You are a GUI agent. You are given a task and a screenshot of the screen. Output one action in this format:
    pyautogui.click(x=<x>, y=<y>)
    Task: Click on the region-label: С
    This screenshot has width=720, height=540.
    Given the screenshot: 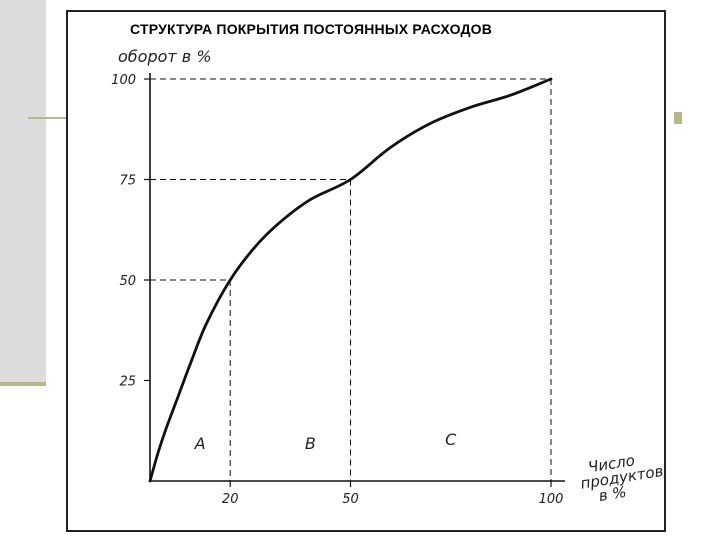 What is the action you would take?
    pyautogui.click(x=451, y=439)
    